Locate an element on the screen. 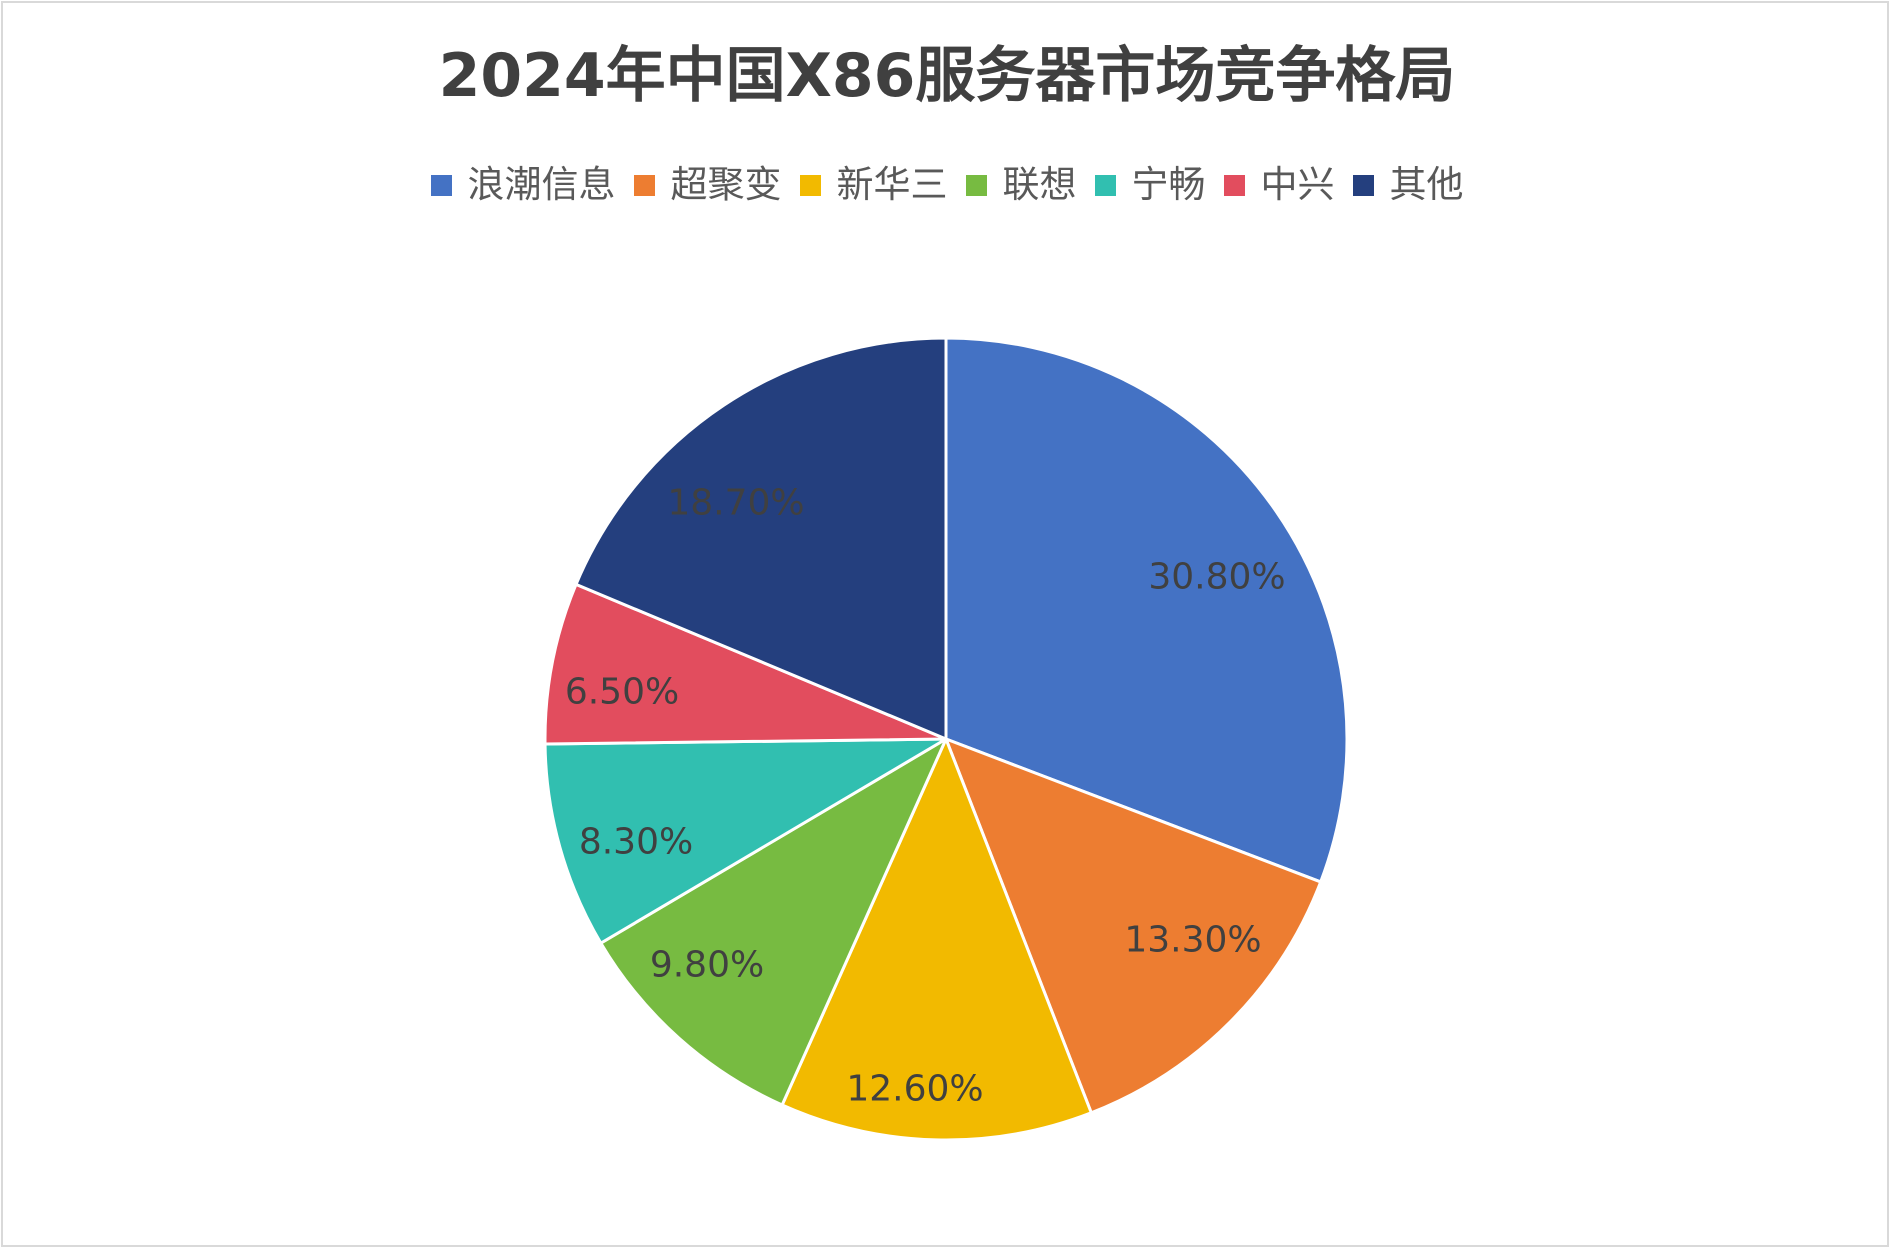  legend-item-zte: 中兴 is located at coordinates (1279, 185).